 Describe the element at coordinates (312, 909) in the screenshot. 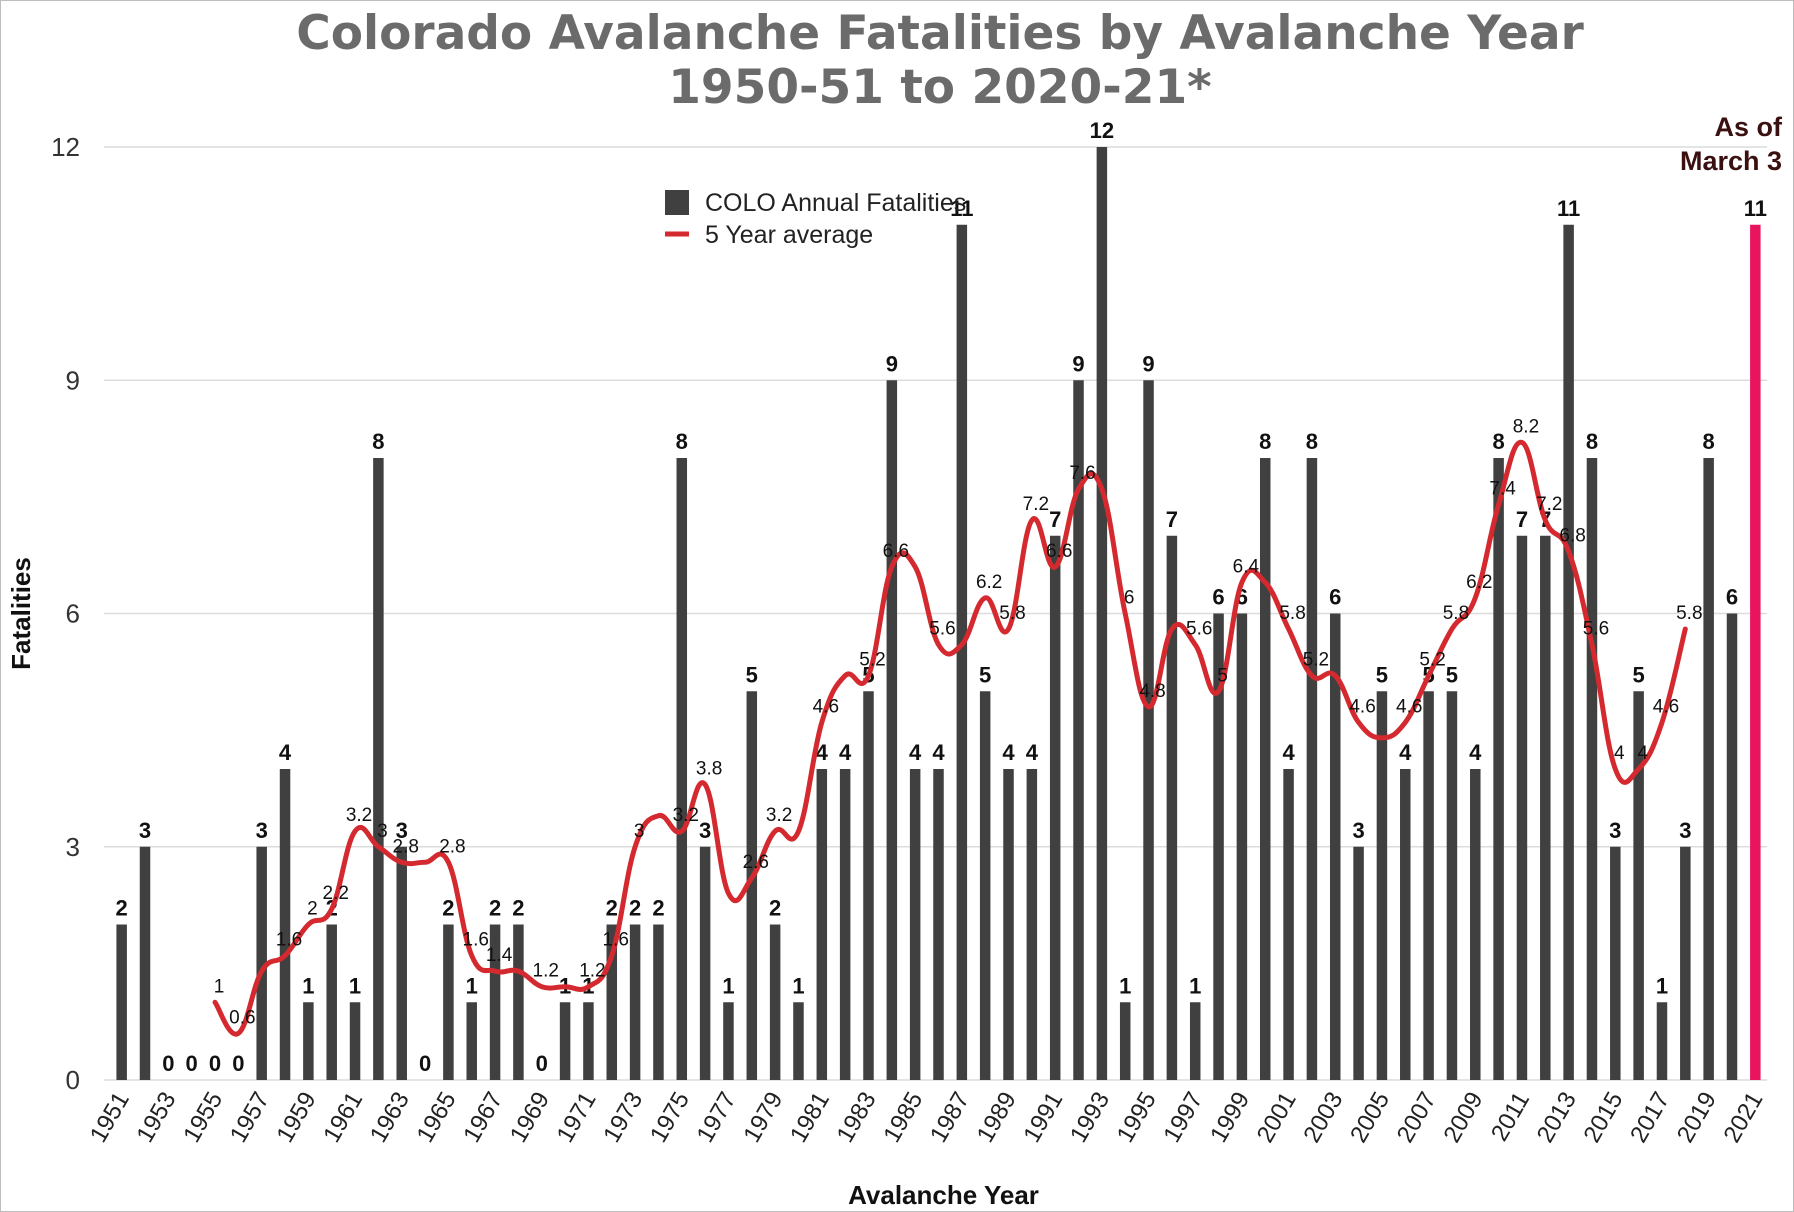

I see `average-value-label: 2` at that location.